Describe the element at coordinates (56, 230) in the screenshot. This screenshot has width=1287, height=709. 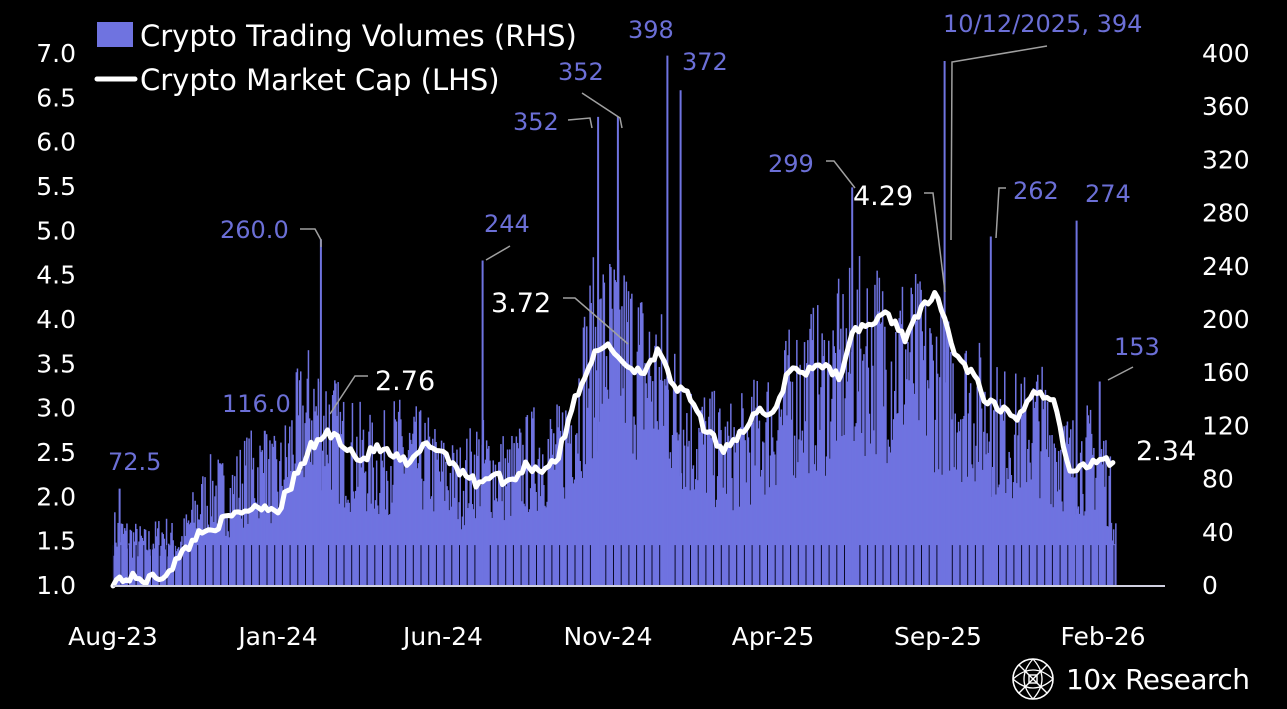
I see `left-tick-label: 5.0` at that location.